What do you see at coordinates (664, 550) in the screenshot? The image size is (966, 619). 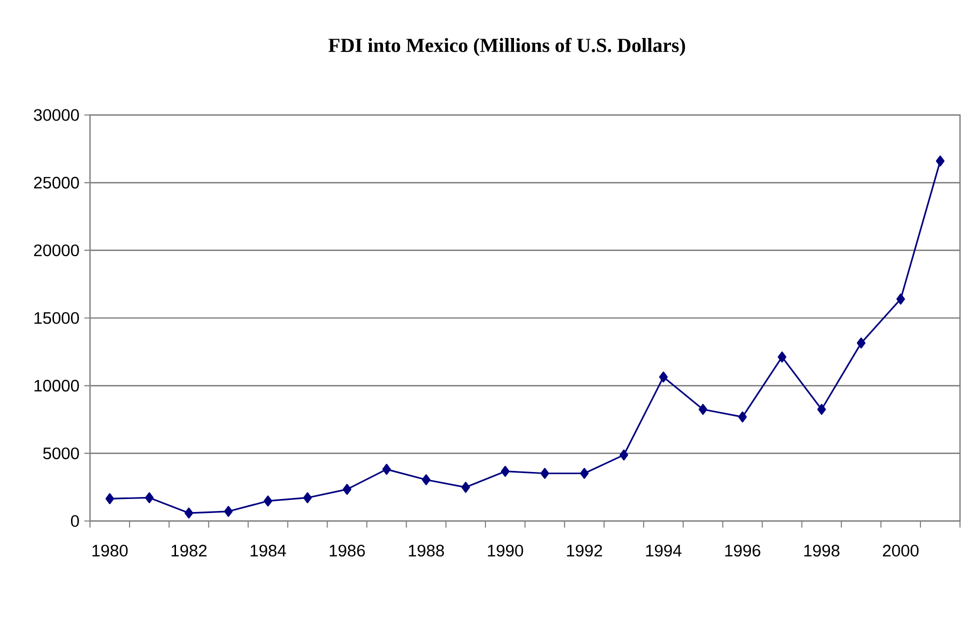 I see `x-tick-label: 1994` at bounding box center [664, 550].